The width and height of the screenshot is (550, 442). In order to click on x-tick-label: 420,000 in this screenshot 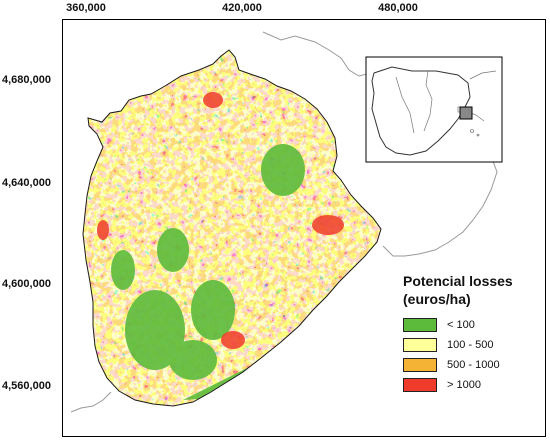, I will do `click(242, 8)`.